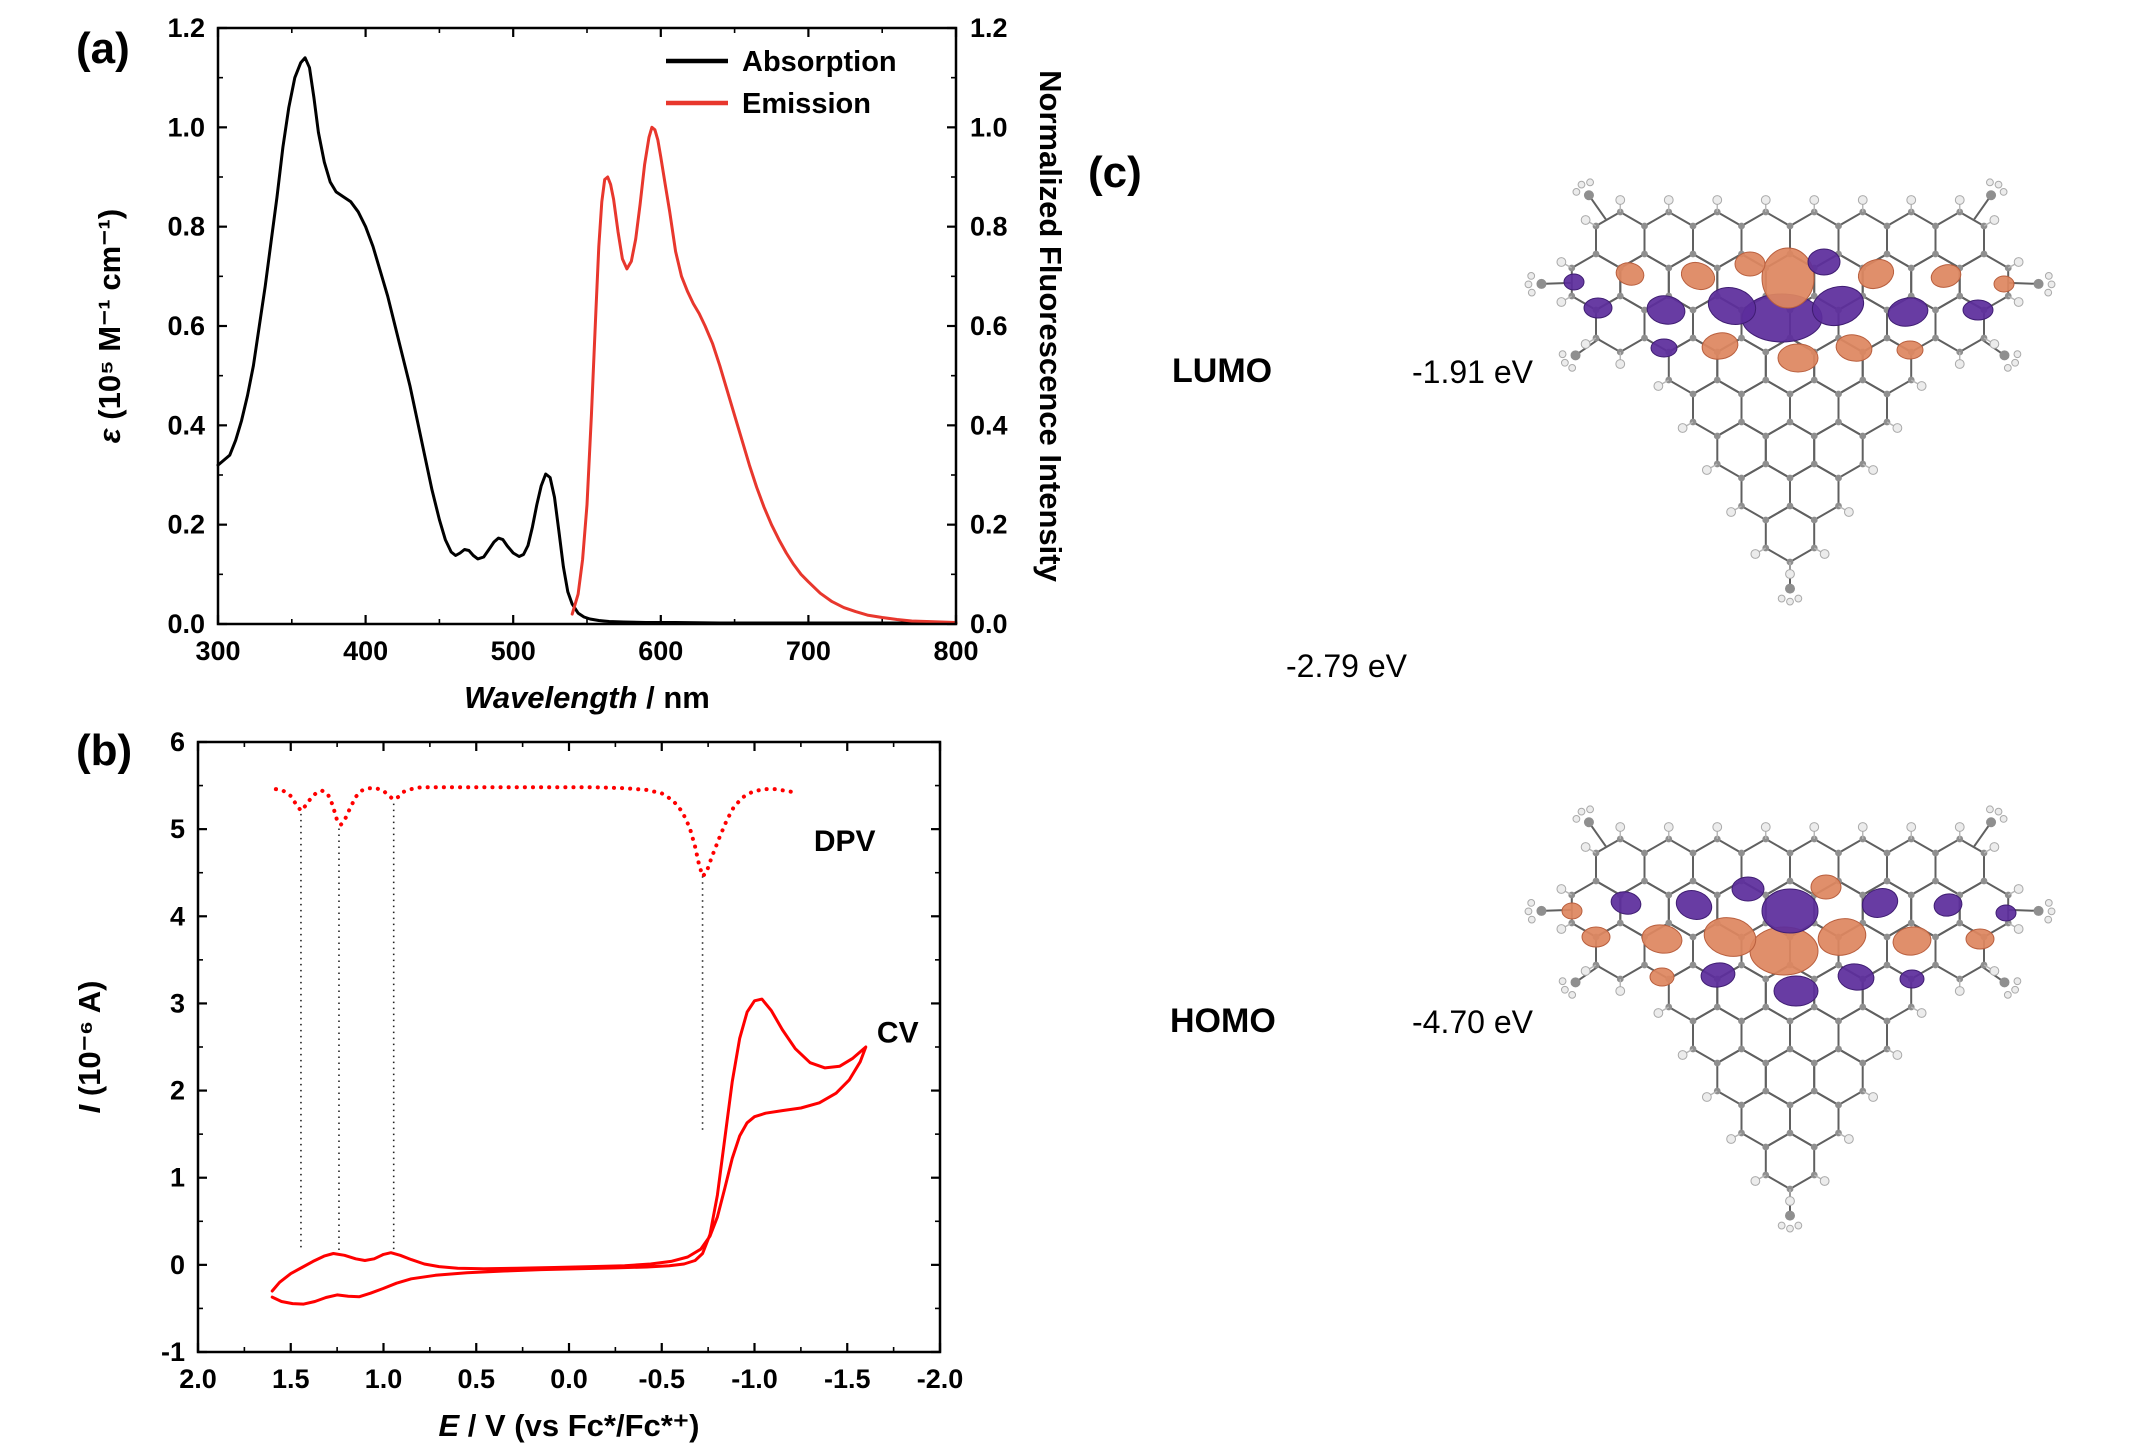 This screenshot has width=2139, height=1454. What do you see at coordinates (177, 1091) in the screenshot?
I see `y-tick-label: 2` at bounding box center [177, 1091].